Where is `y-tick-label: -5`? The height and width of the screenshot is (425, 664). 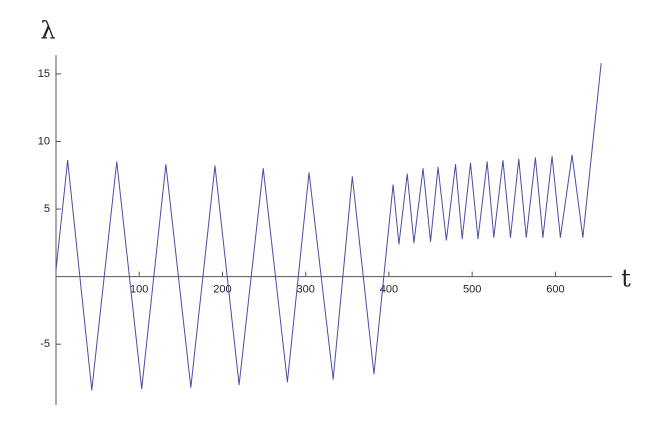
y-tick-label: -5 is located at coordinates (45, 344).